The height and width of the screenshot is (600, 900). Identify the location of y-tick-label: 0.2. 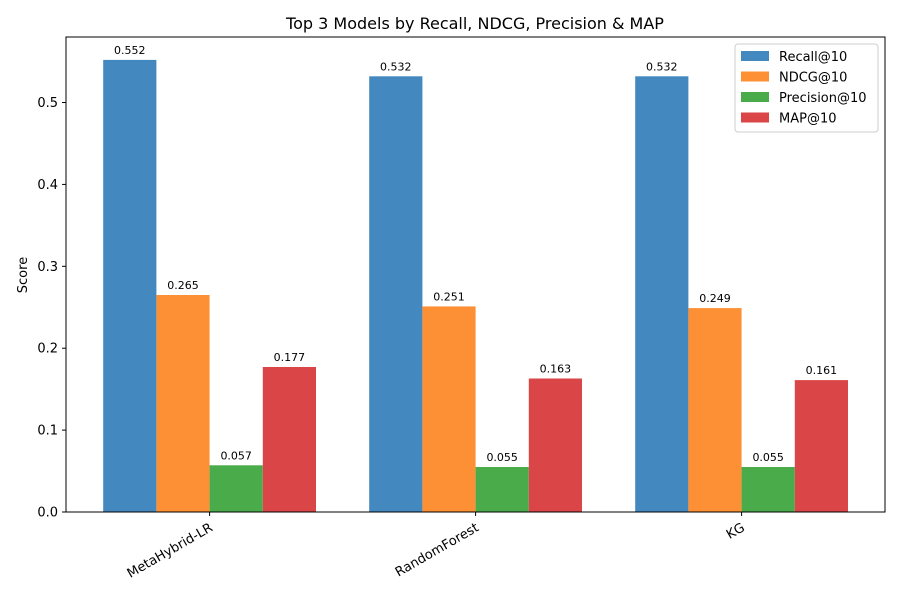
(47, 349).